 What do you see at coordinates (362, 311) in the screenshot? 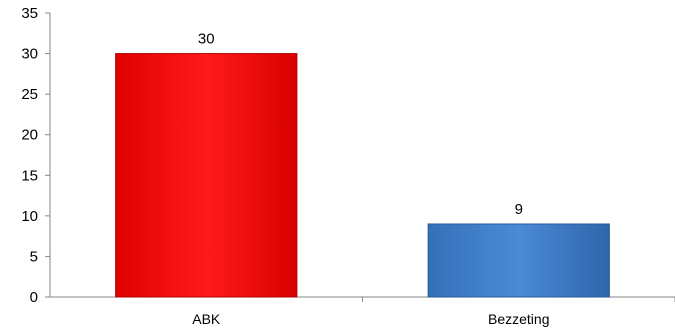
I see `x-axis: ABK Bezzeting` at bounding box center [362, 311].